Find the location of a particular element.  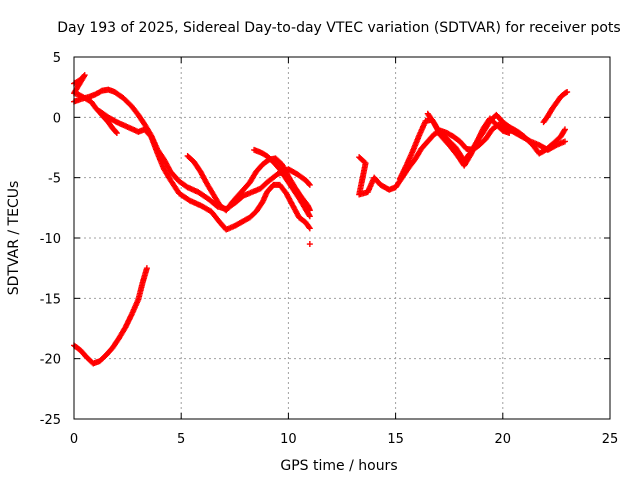

y-tick-label: -15 is located at coordinates (50, 299).